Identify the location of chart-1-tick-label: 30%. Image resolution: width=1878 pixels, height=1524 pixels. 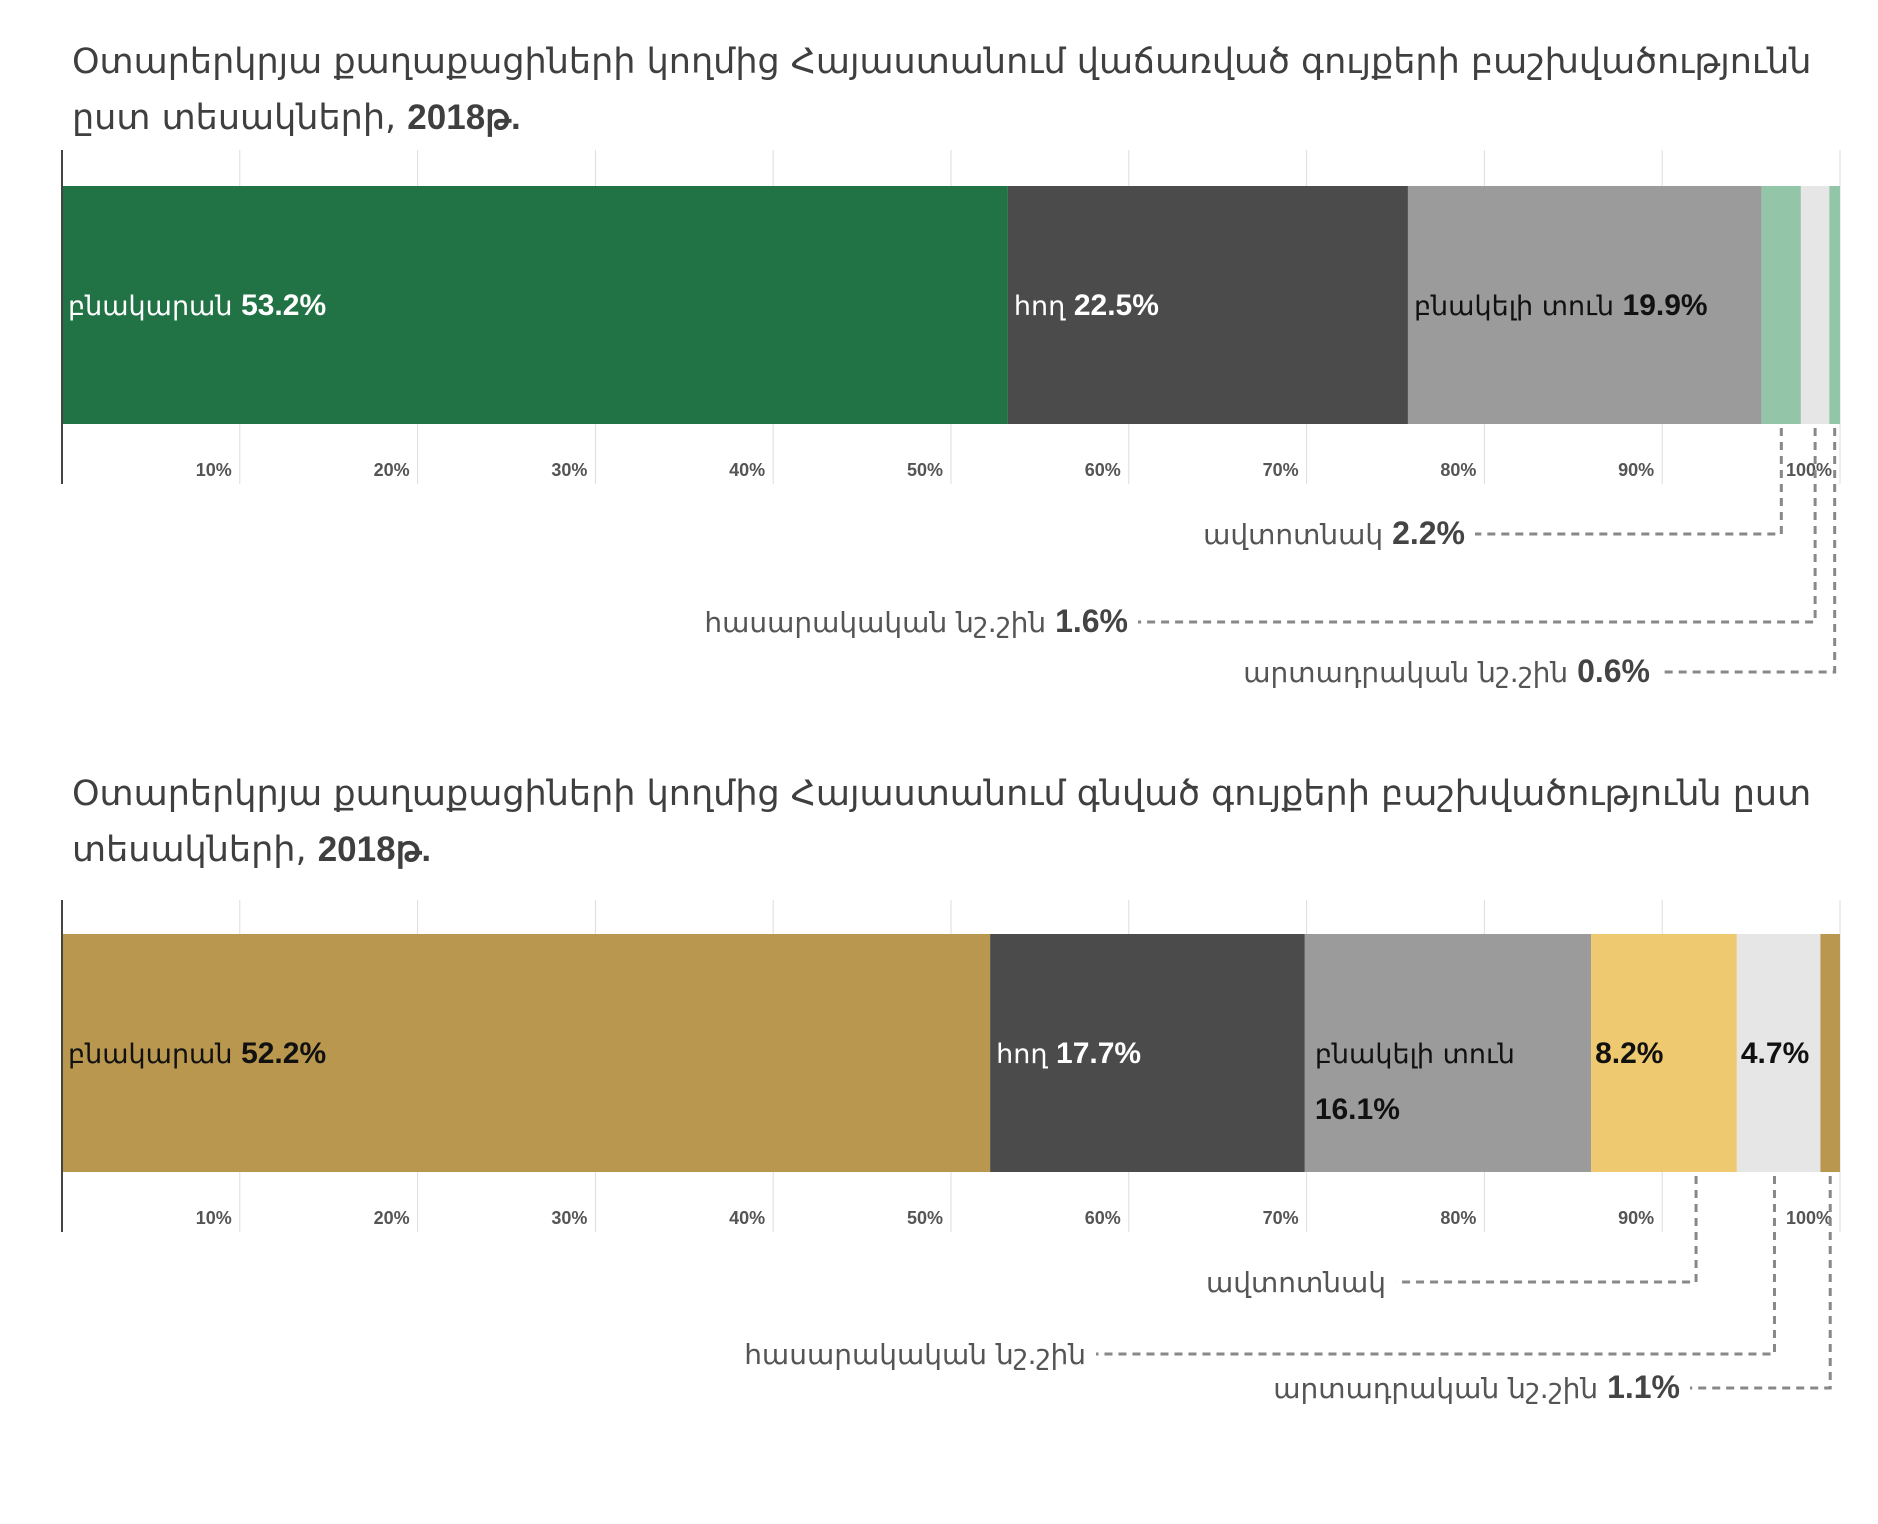
(569, 470).